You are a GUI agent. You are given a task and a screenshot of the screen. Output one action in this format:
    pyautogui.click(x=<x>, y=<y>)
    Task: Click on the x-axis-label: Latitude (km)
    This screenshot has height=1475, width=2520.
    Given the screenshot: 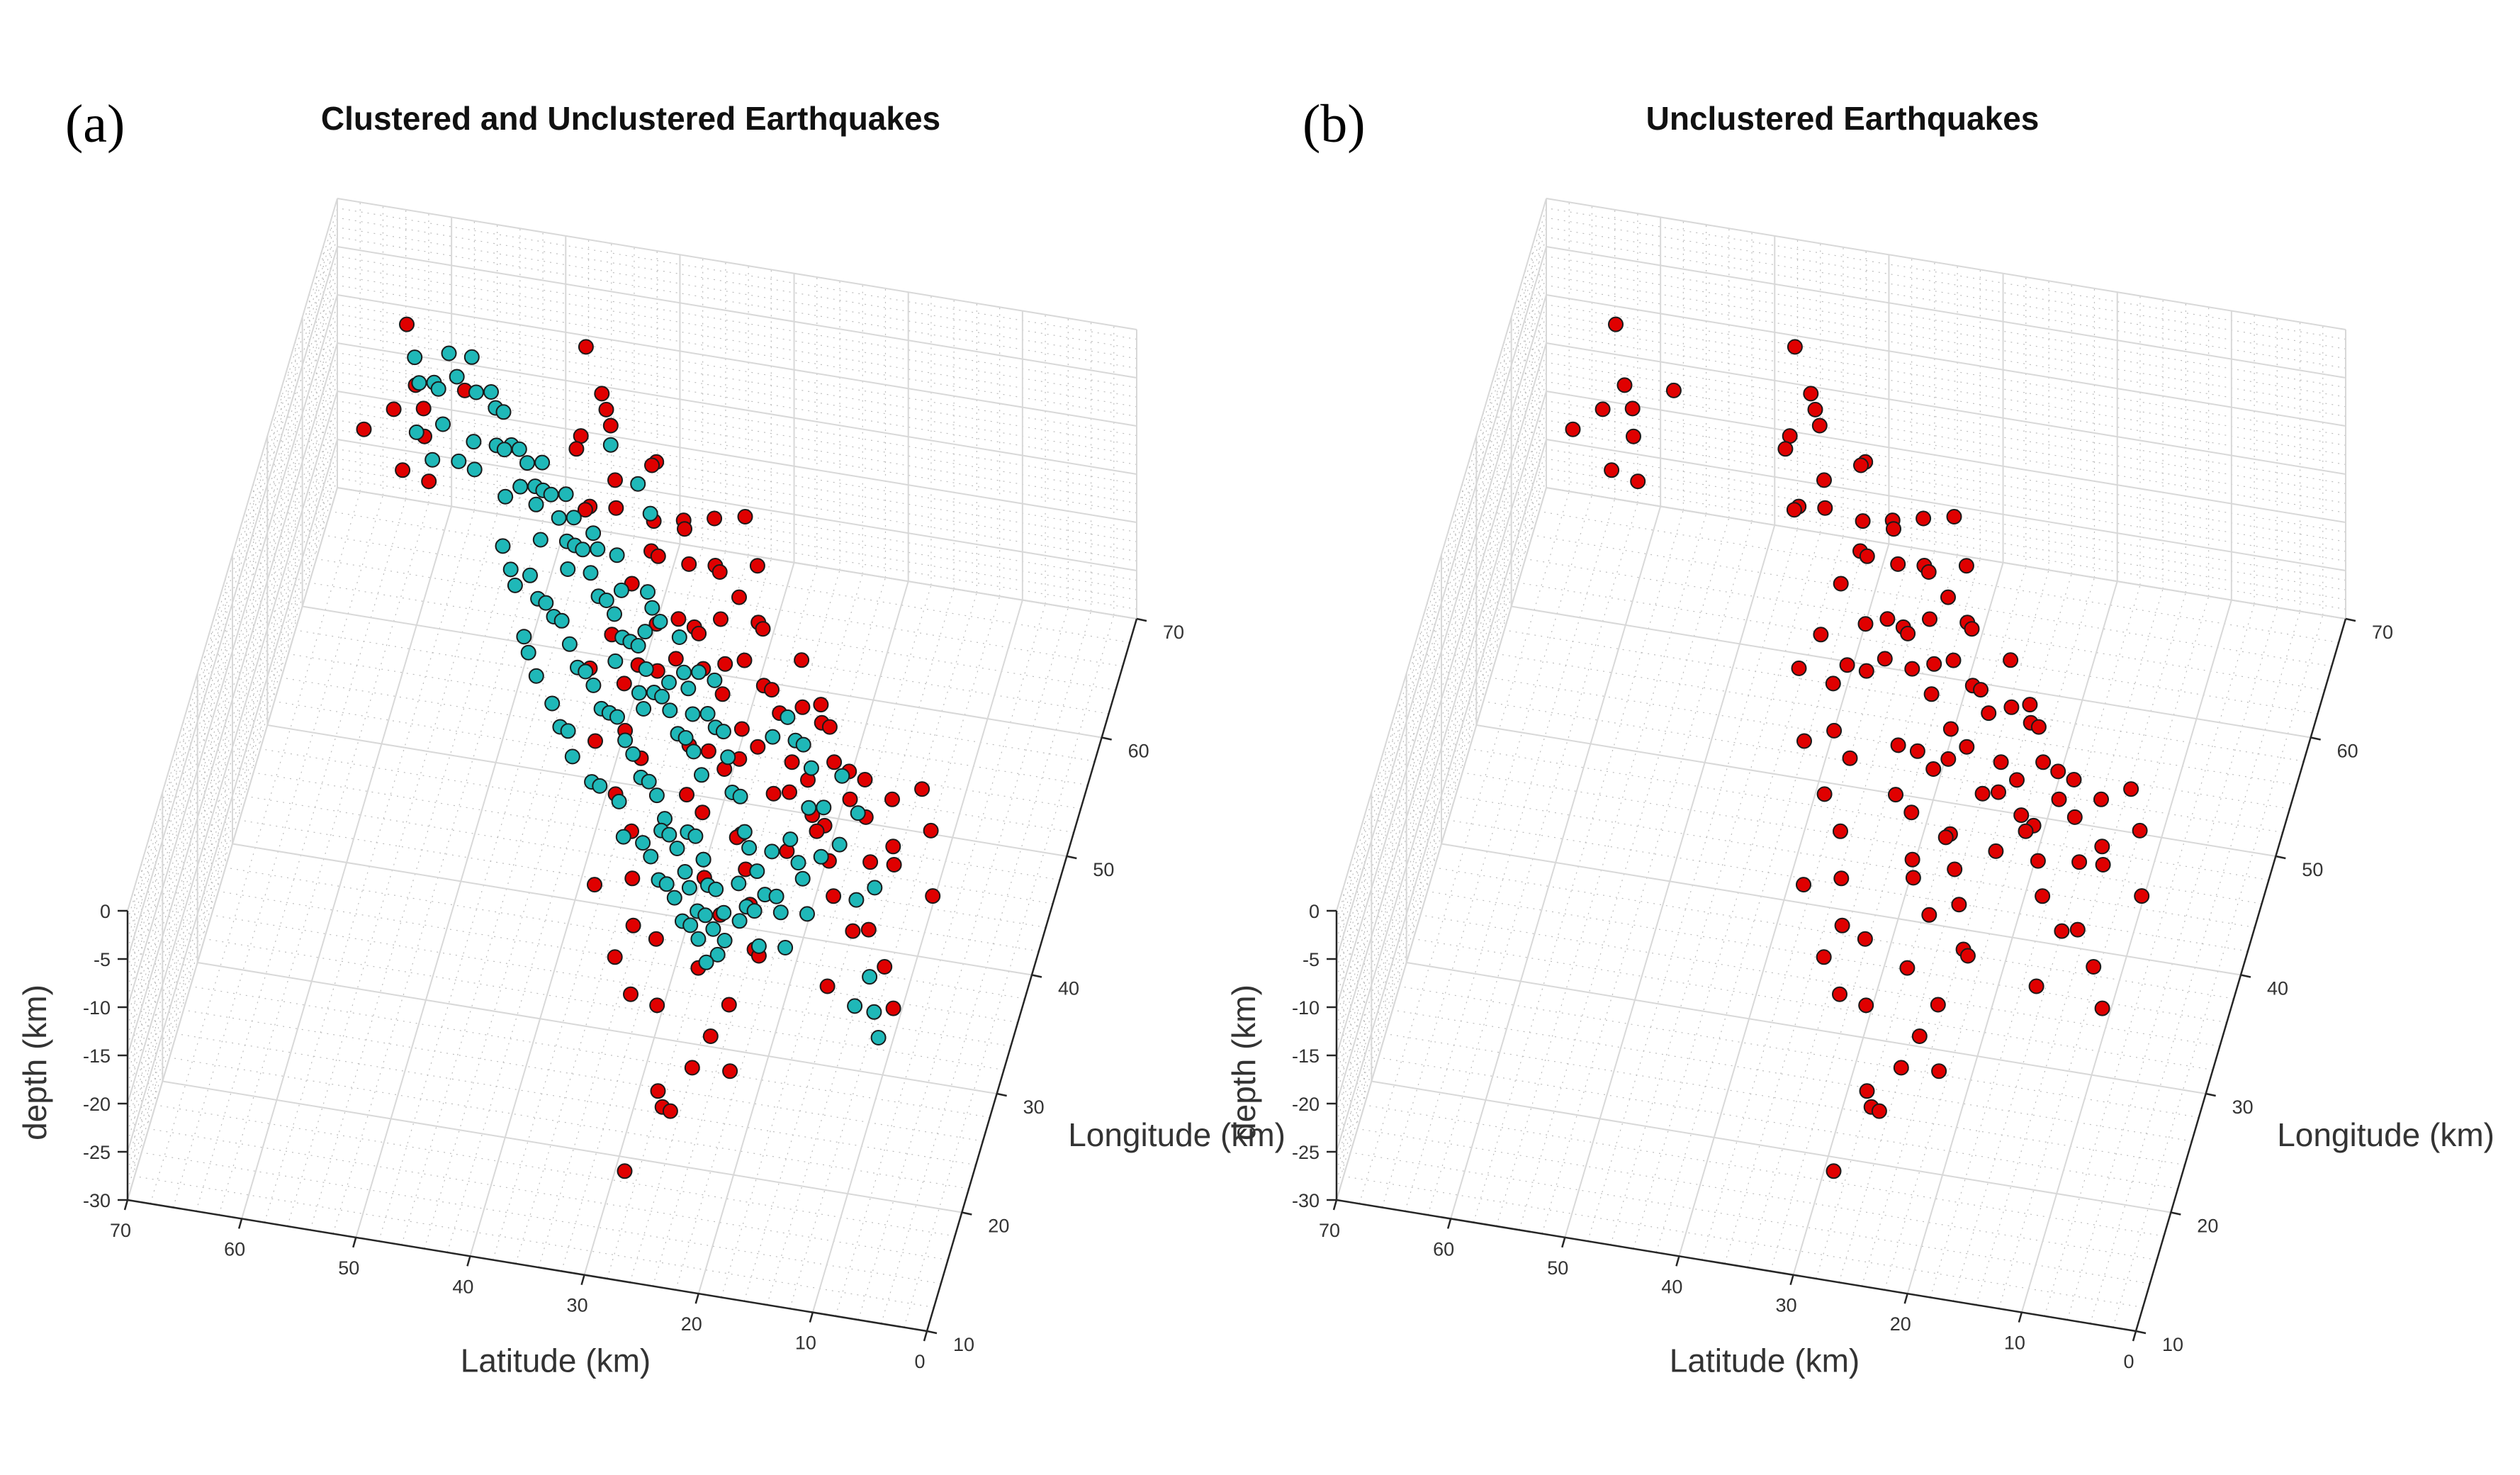 What is the action you would take?
    pyautogui.click(x=556, y=1360)
    